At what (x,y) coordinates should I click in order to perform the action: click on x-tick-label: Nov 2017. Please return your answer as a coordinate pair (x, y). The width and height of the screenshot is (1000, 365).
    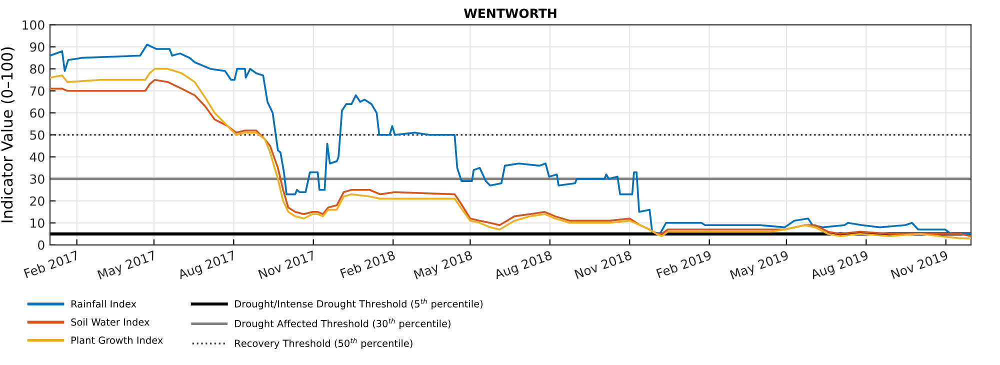
    Looking at the image, I should click on (287, 265).